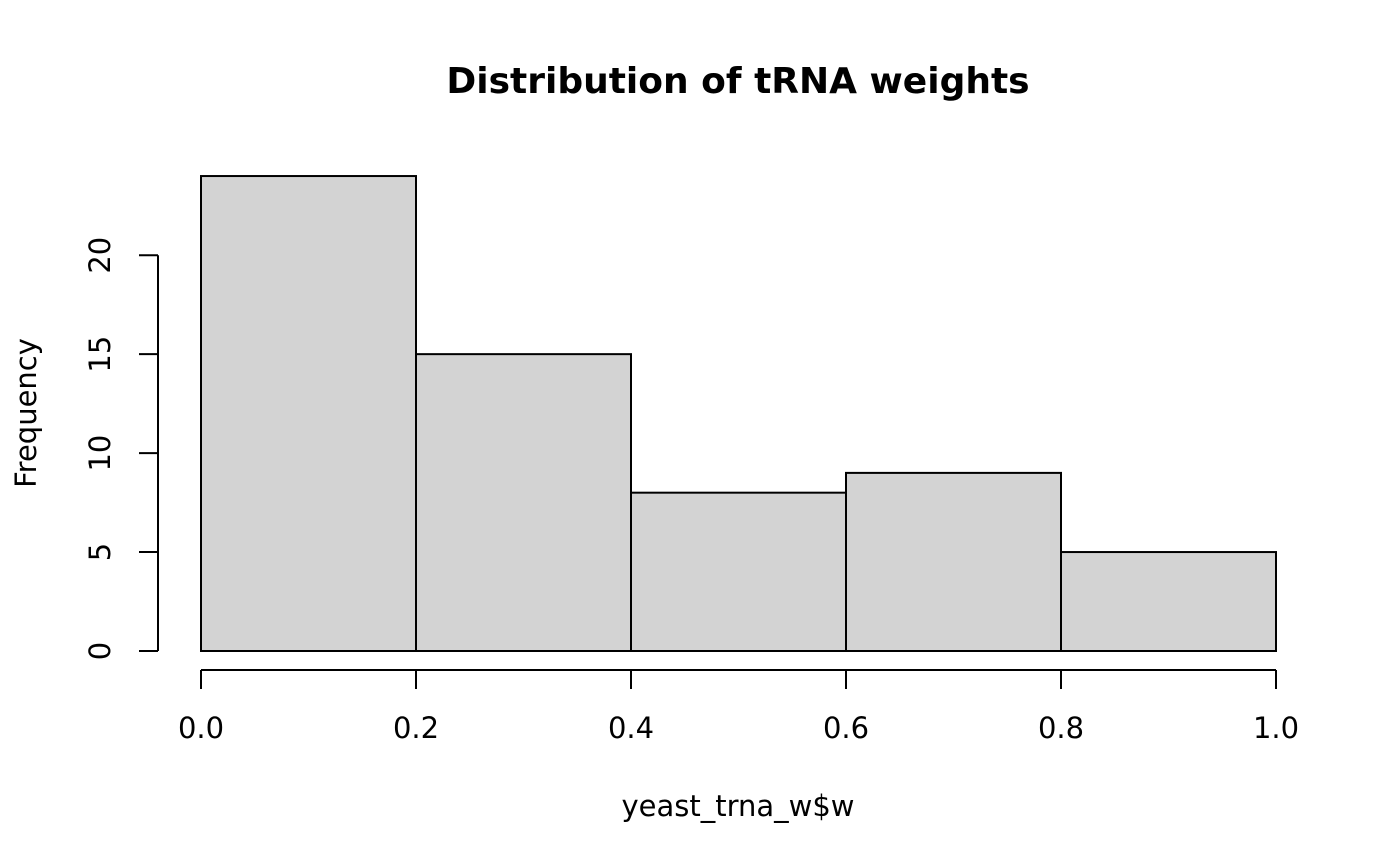 The width and height of the screenshot is (1400, 866). I want to click on x-tick-label: 0.2, so click(416, 728).